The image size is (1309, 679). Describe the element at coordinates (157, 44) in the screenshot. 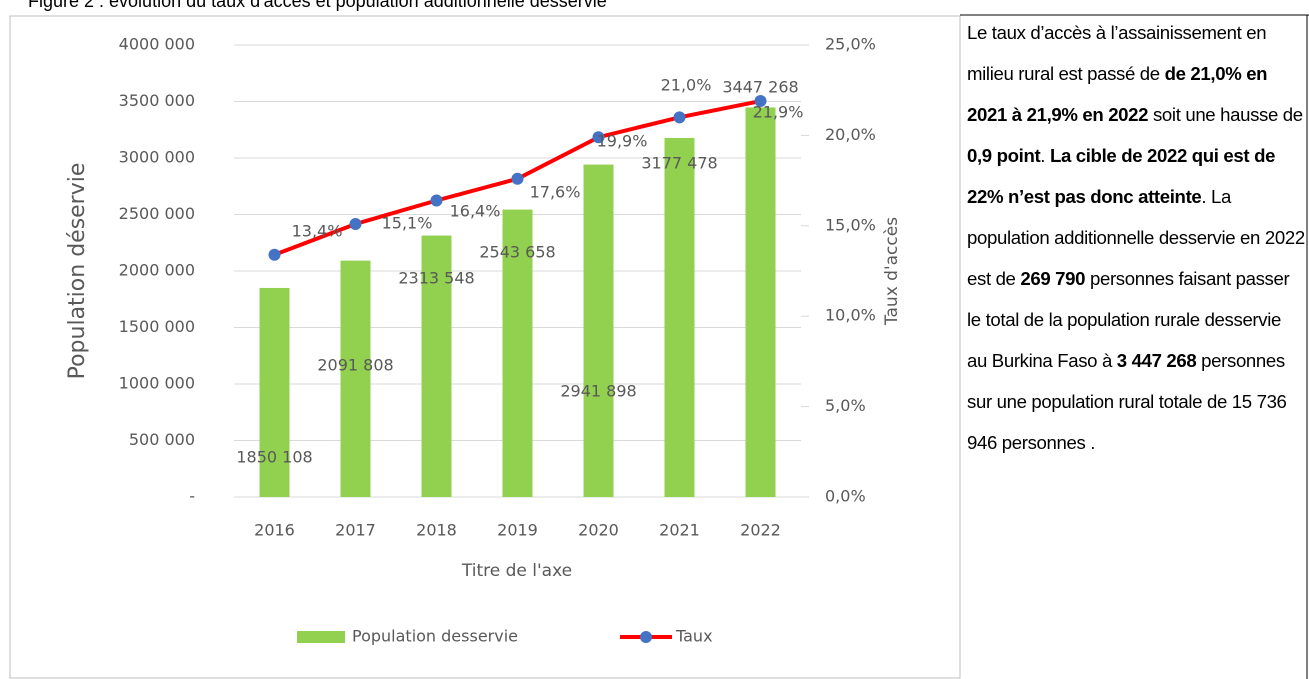

I see `y-tick-label: 4000 000` at that location.